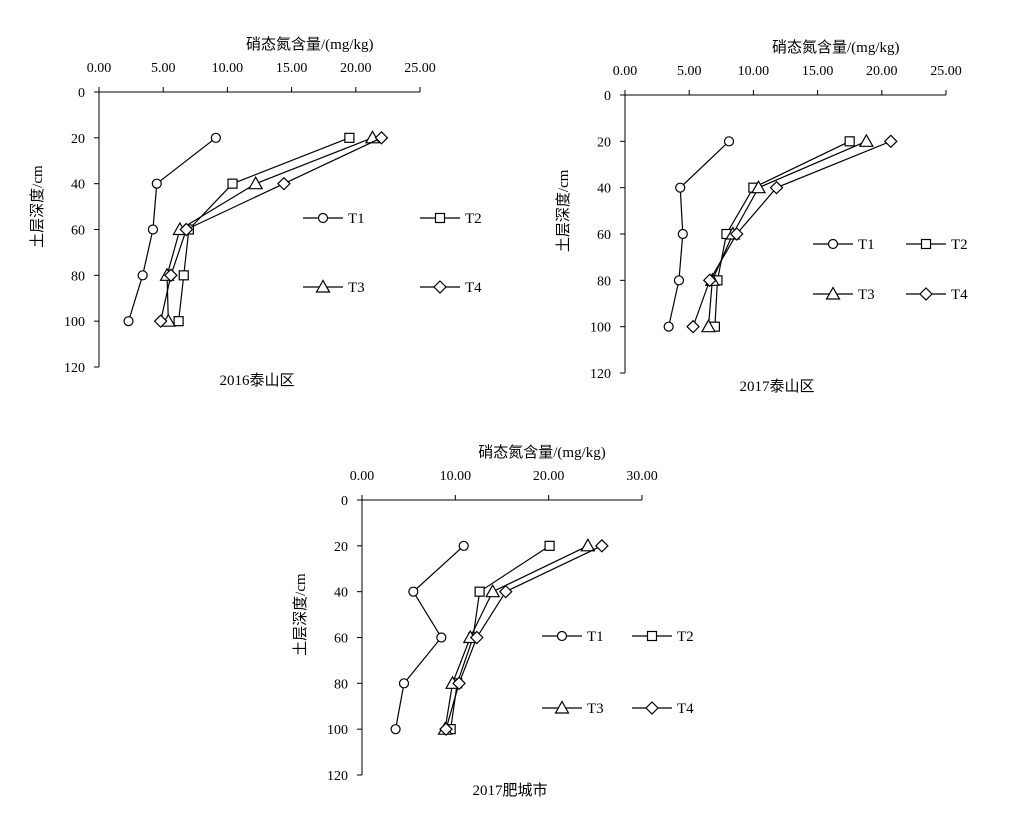 This screenshot has height=820, width=1025. I want to click on panel-caption: 2017肥城市, so click(509, 790).